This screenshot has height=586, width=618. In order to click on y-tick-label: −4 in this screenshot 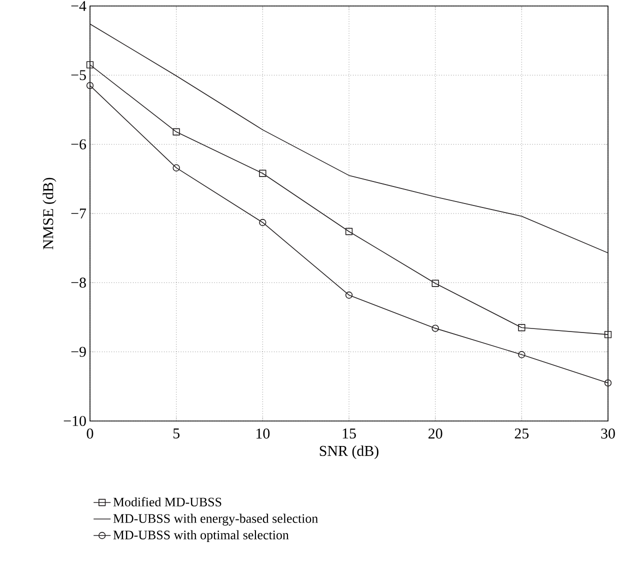, I will do `click(78, 6)`.